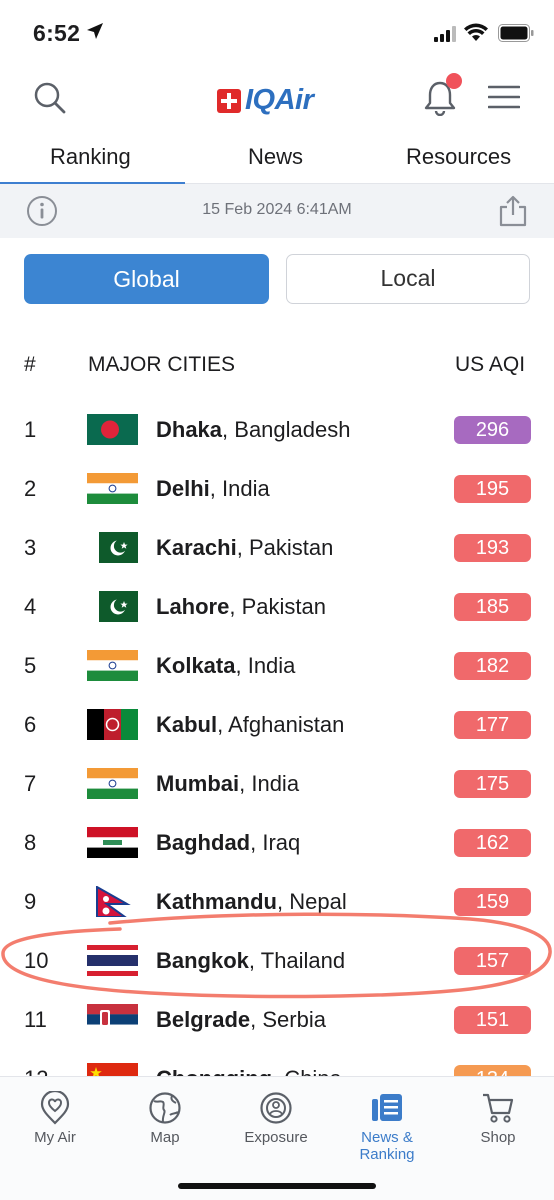 This screenshot has height=1200, width=554. What do you see at coordinates (203, 842) in the screenshot?
I see `city: Baghdad` at bounding box center [203, 842].